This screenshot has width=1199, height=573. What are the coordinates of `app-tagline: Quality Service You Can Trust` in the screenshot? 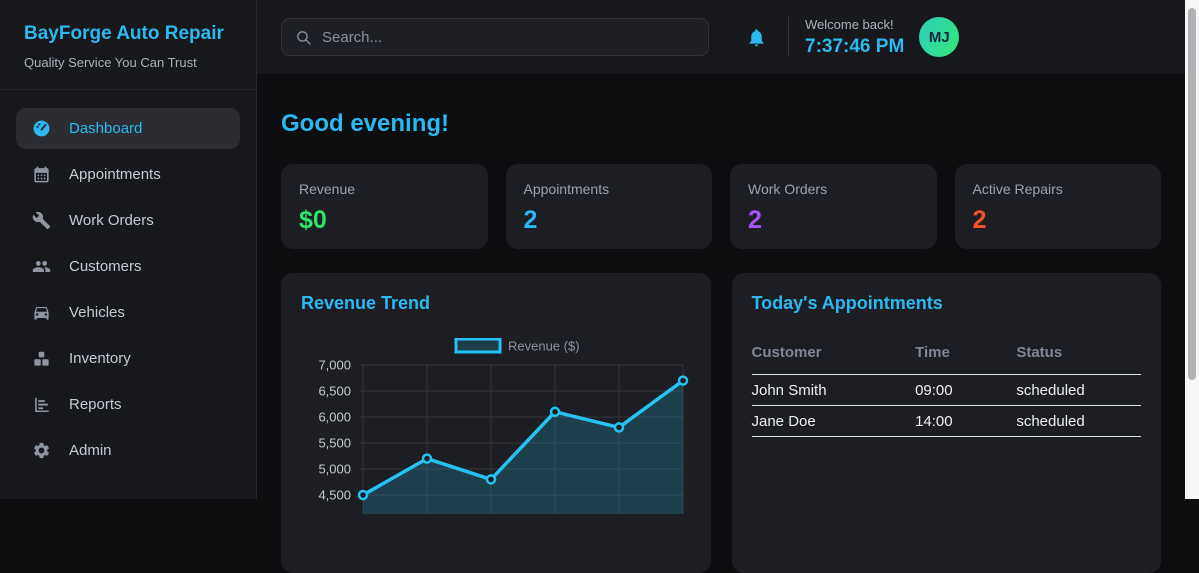 It's located at (110, 62).